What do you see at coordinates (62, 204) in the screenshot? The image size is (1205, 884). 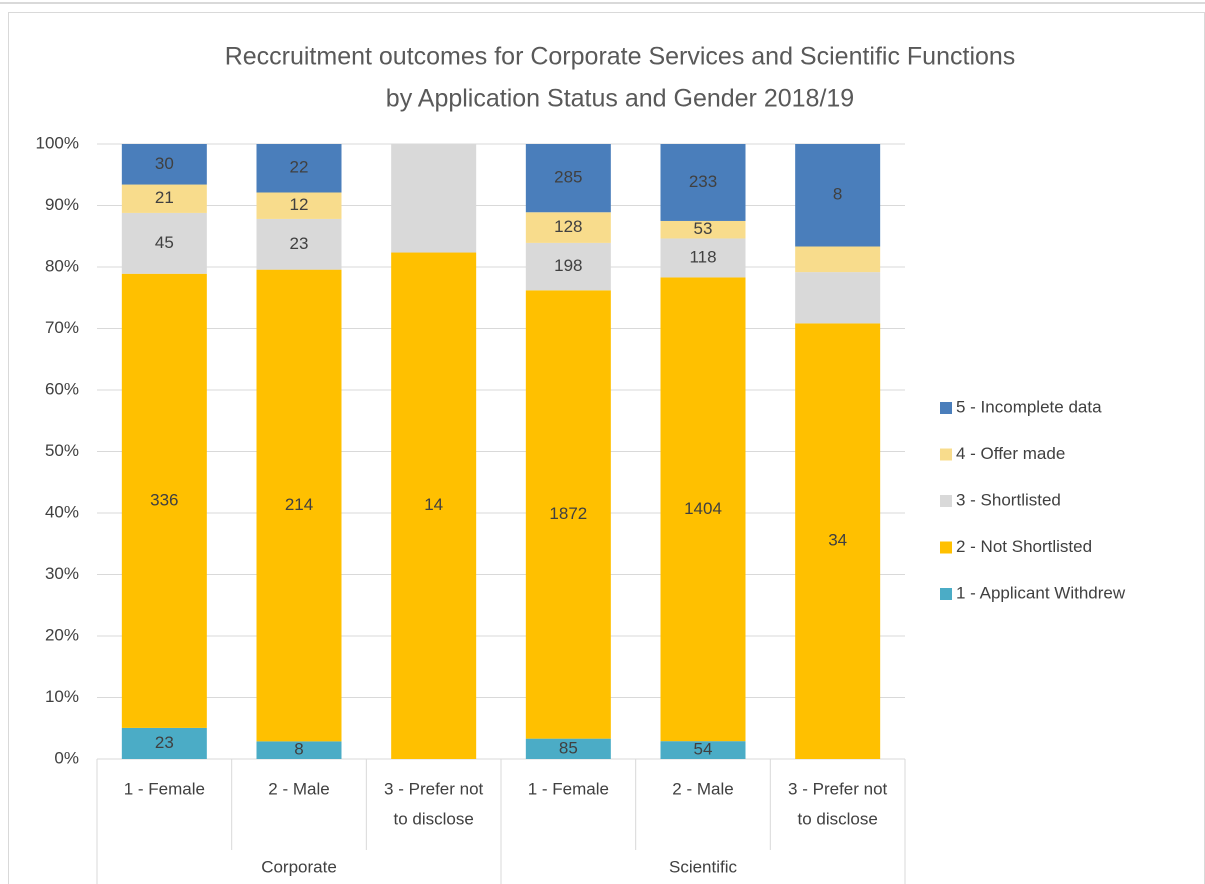 I see `y-tick-label: 90%` at bounding box center [62, 204].